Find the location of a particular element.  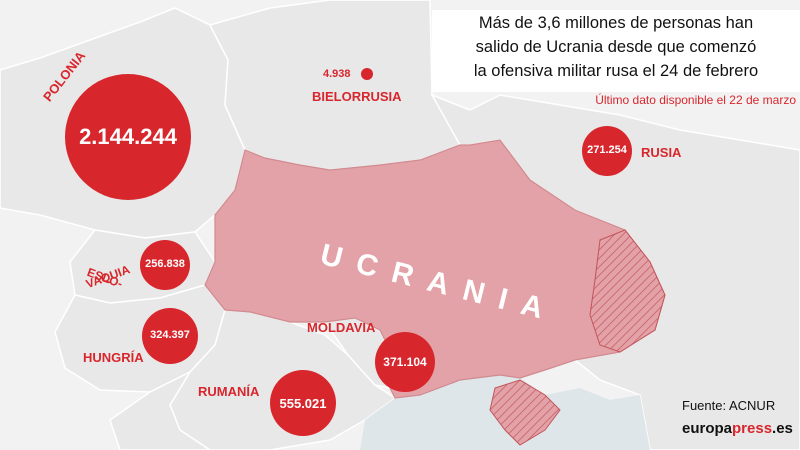

value-hungria: 324.397 is located at coordinates (170, 335).